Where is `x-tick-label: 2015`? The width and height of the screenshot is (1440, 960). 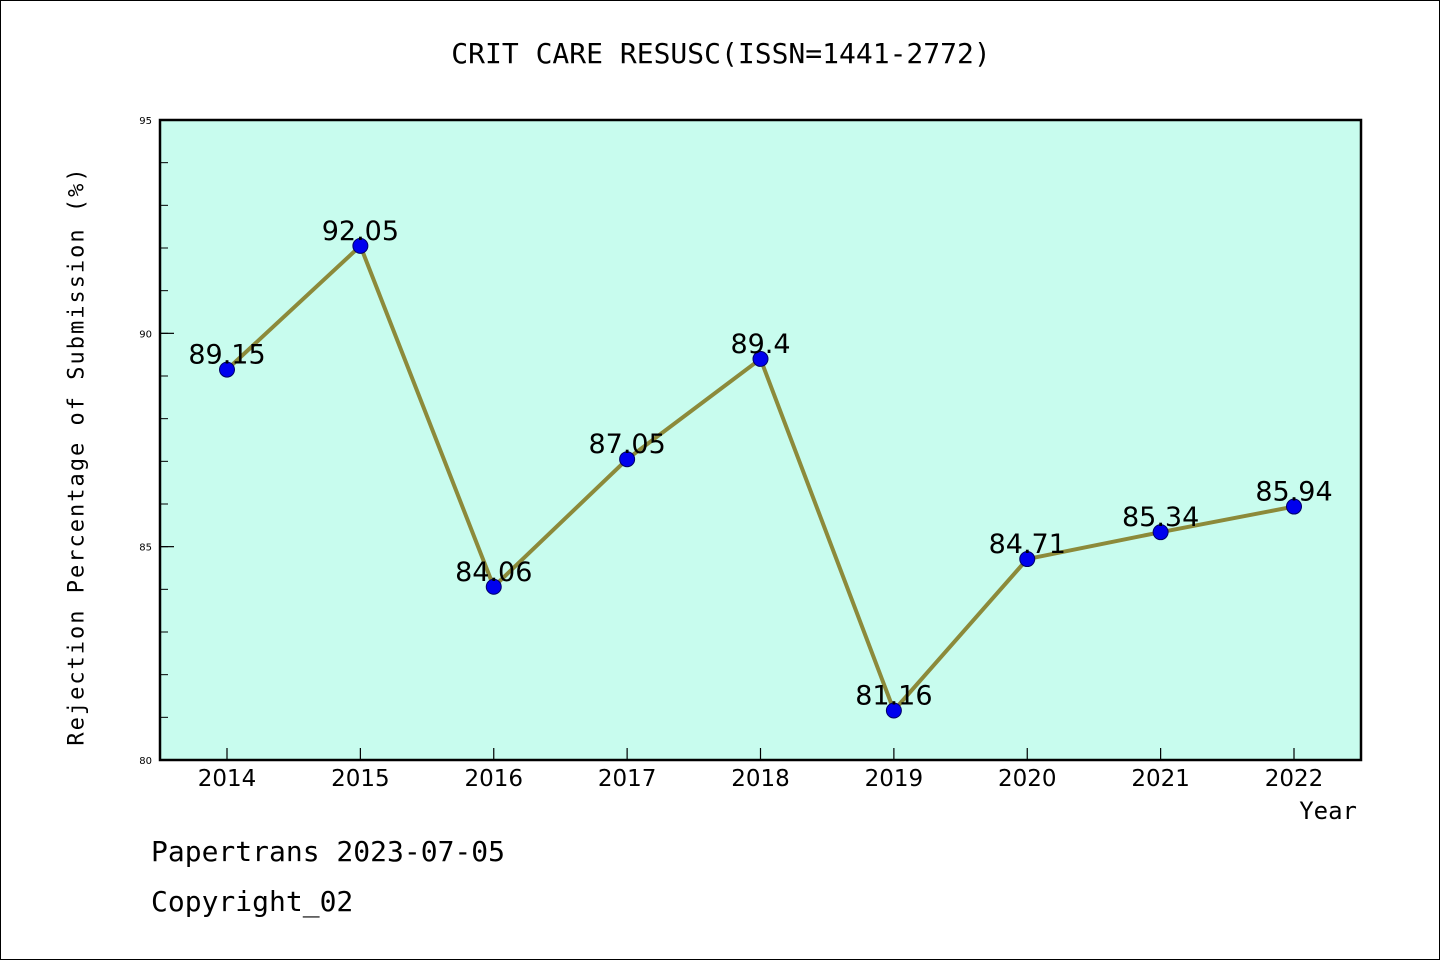 x-tick-label: 2015 is located at coordinates (360, 779).